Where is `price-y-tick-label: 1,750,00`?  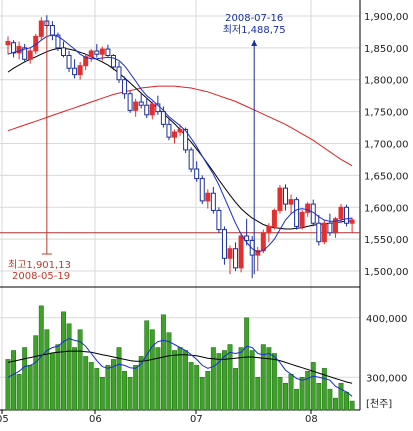 price-y-tick-label: 1,750,00 is located at coordinates (386, 113).